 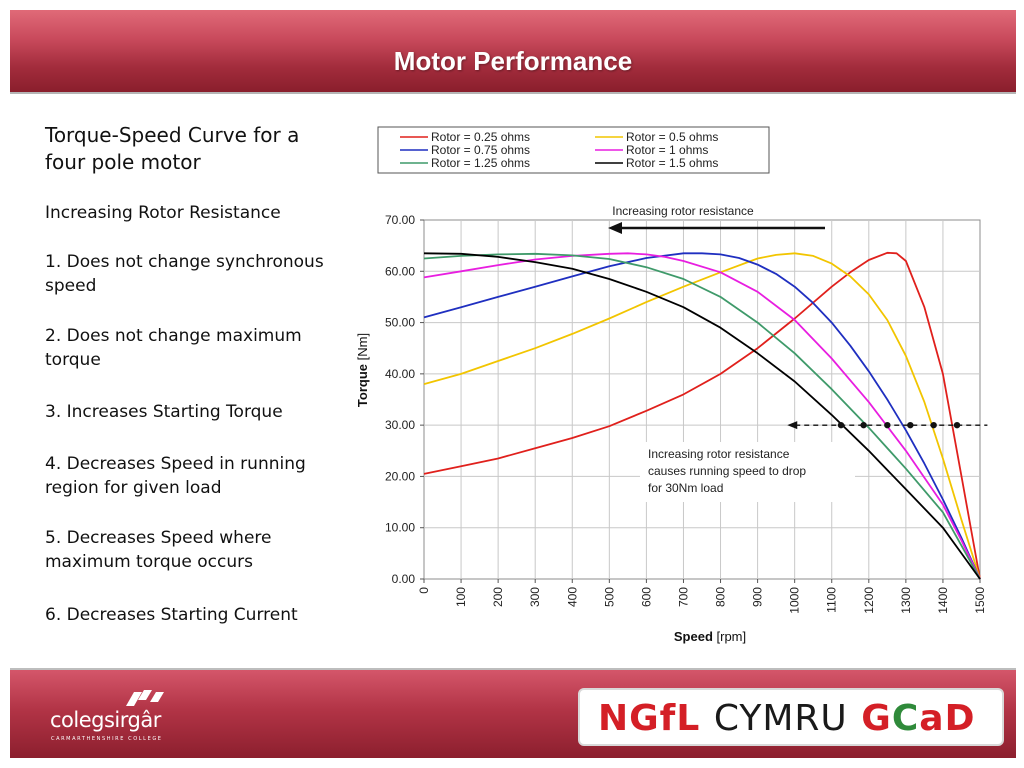 What do you see at coordinates (795, 600) in the screenshot?
I see `x-tick-label: 1000` at bounding box center [795, 600].